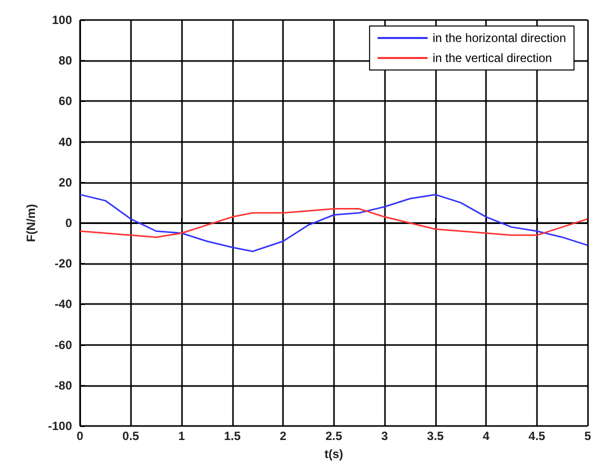  What do you see at coordinates (68, 223) in the screenshot?
I see `y-tick-label: 0` at bounding box center [68, 223].